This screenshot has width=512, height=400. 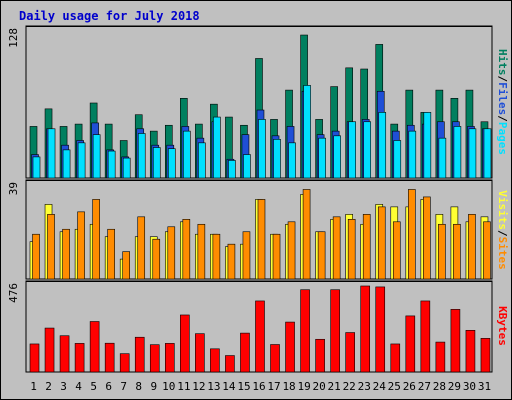 I want to click on side-label-hits-files-pages-hits: Hits, so click(x=502, y=62).